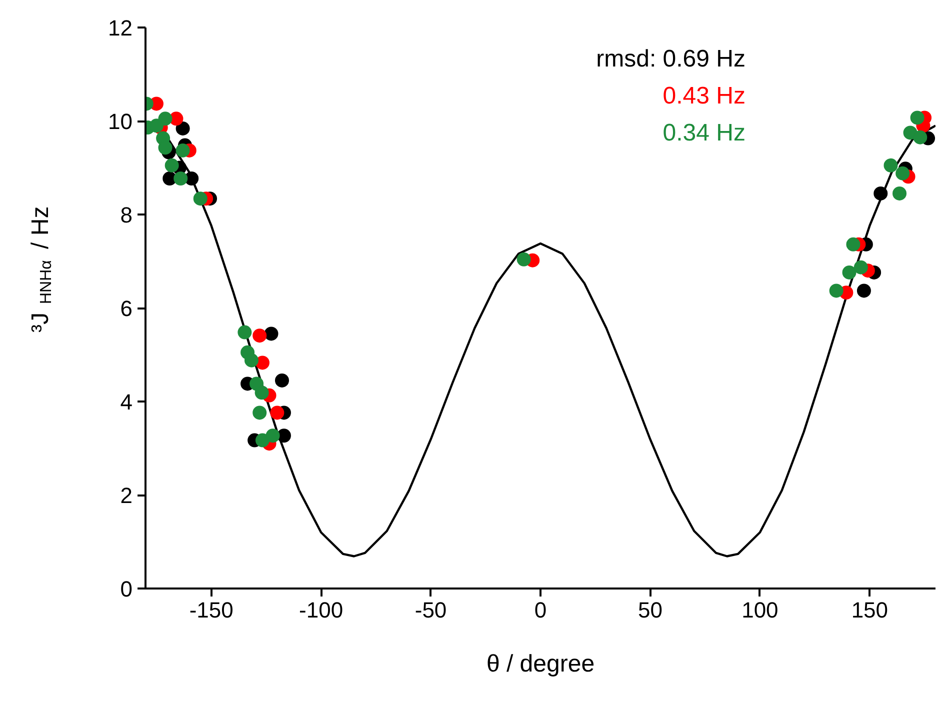 The width and height of the screenshot is (939, 709). What do you see at coordinates (126, 495) in the screenshot?
I see `y-tick-label: 2` at bounding box center [126, 495].